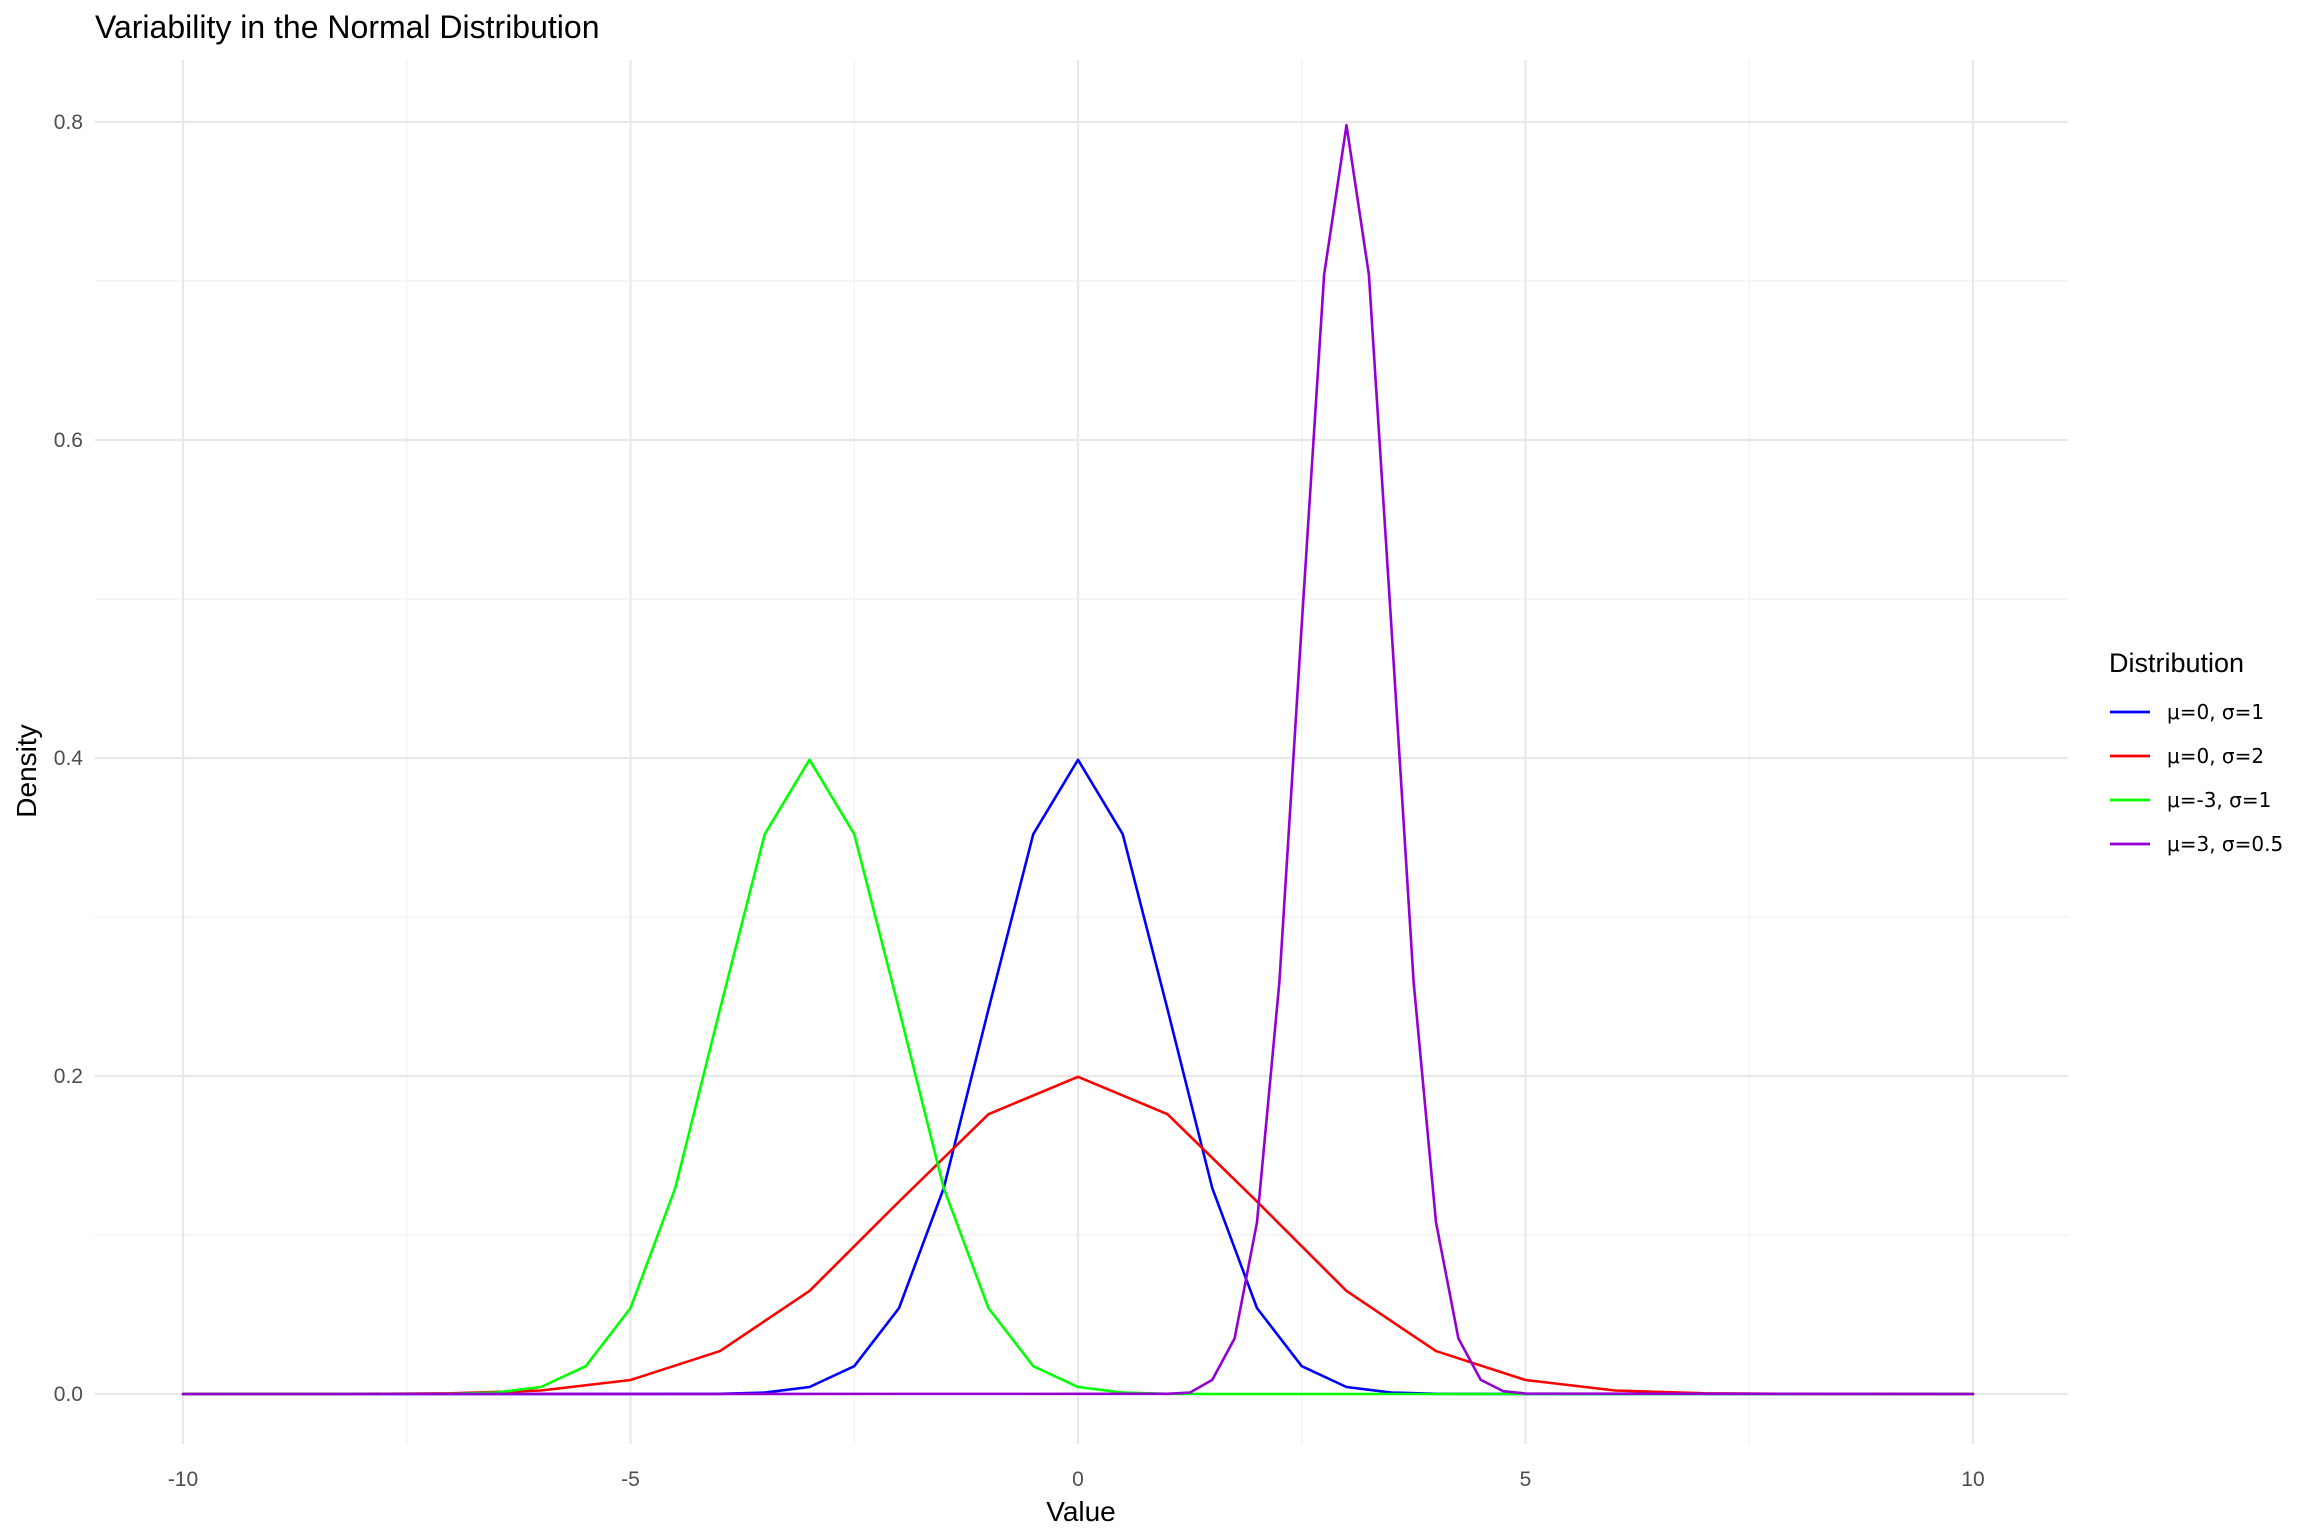 Image resolution: width=2304 pixels, height=1536 pixels. Describe the element at coordinates (68, 1076) in the screenshot. I see `y-tick-label: 0.2` at that location.